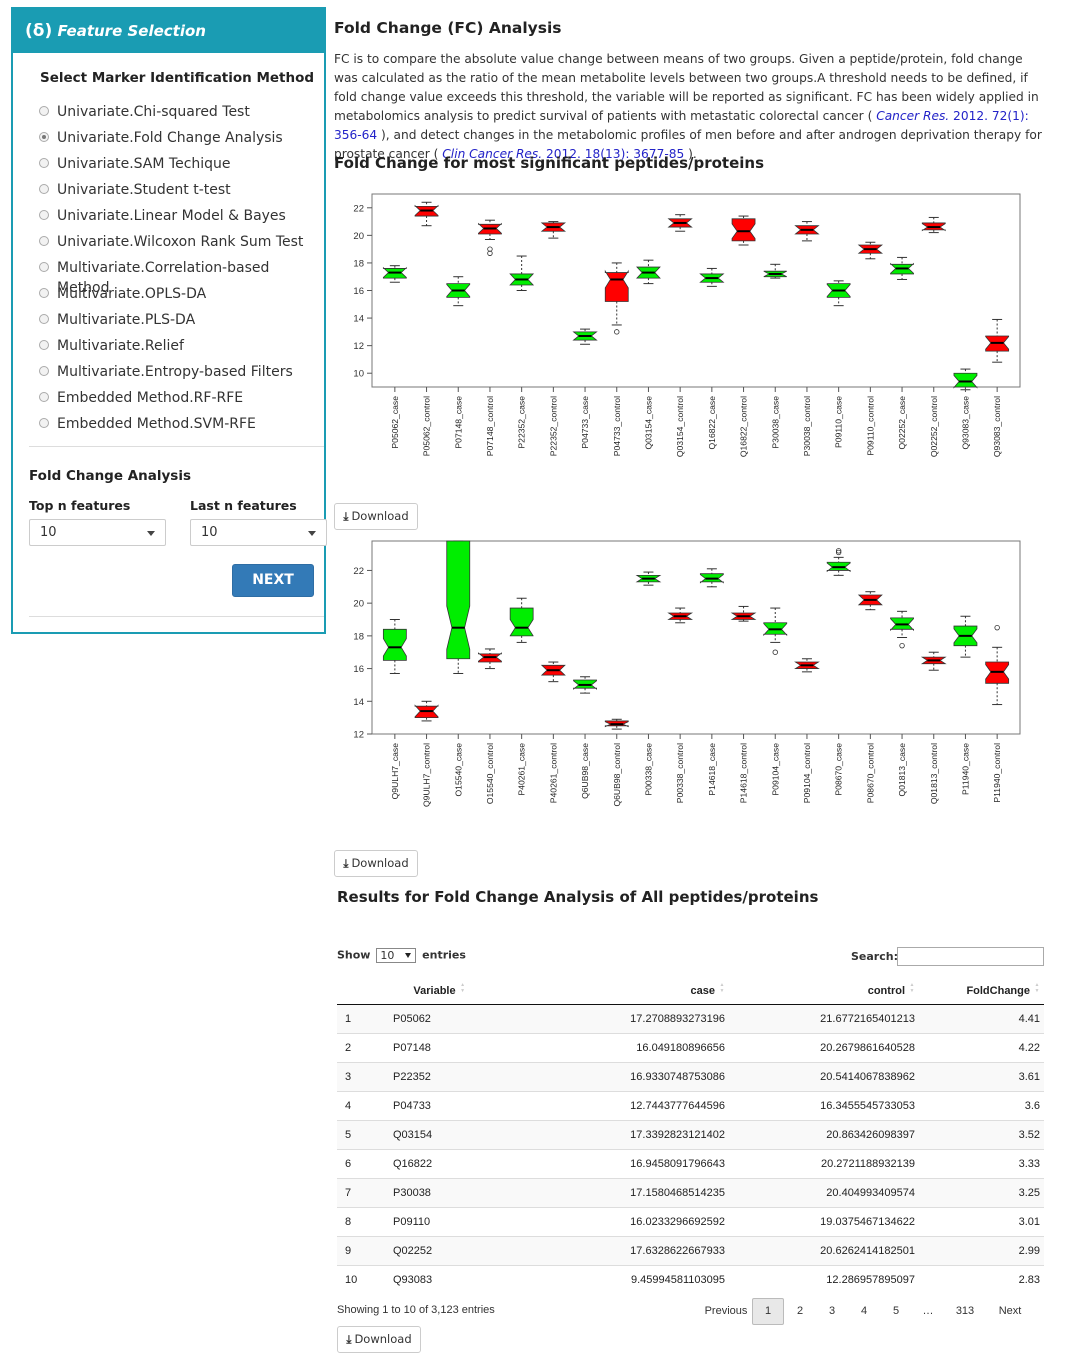 The height and width of the screenshot is (1372, 1080). Describe the element at coordinates (358, 990) in the screenshot. I see `column-header` at that location.